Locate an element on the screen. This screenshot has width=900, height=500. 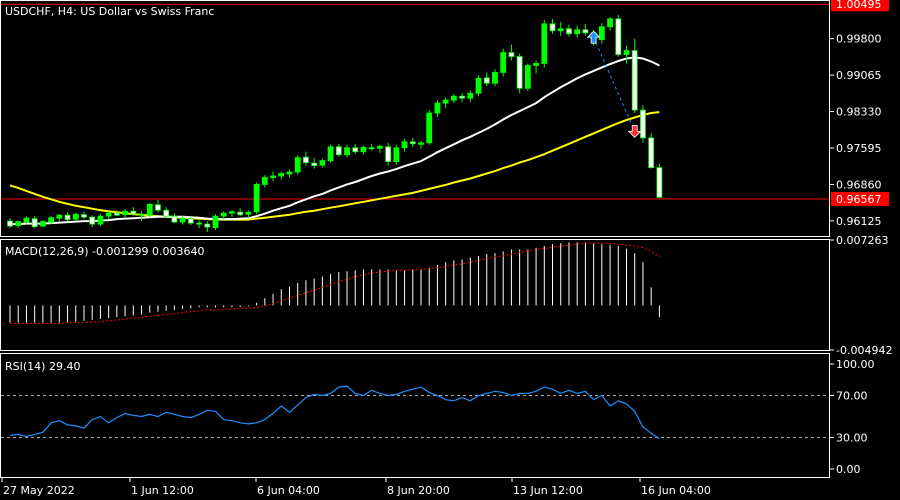
macd-label: MACD(12,26,9) -0.001299 0.003640 is located at coordinates (104, 251).